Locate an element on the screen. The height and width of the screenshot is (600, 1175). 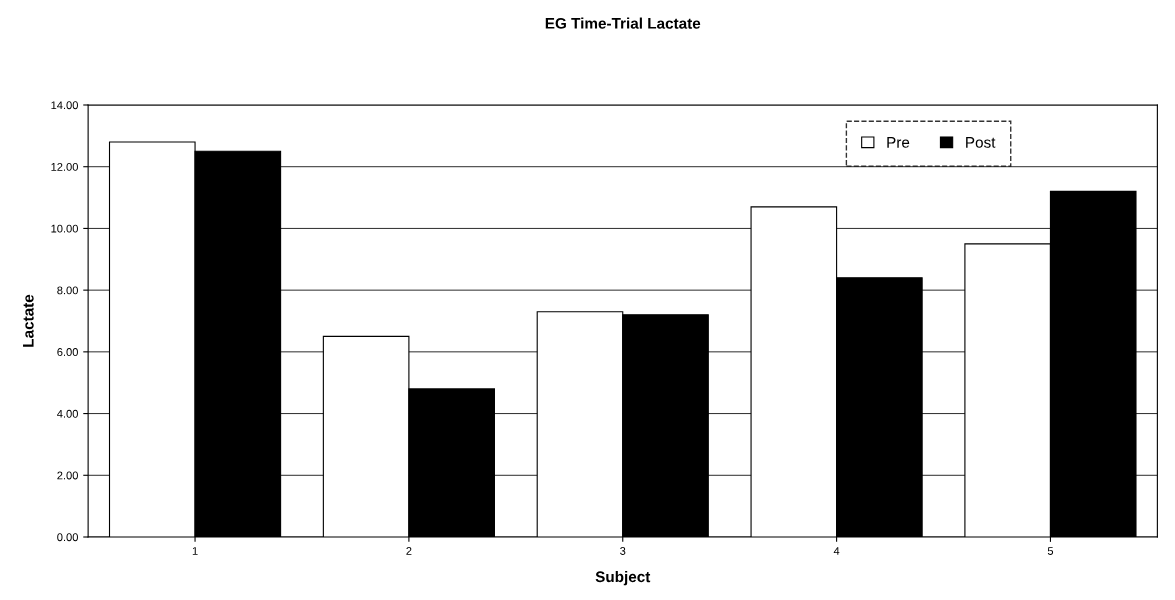
x-tick-label: 2 is located at coordinates (409, 551).